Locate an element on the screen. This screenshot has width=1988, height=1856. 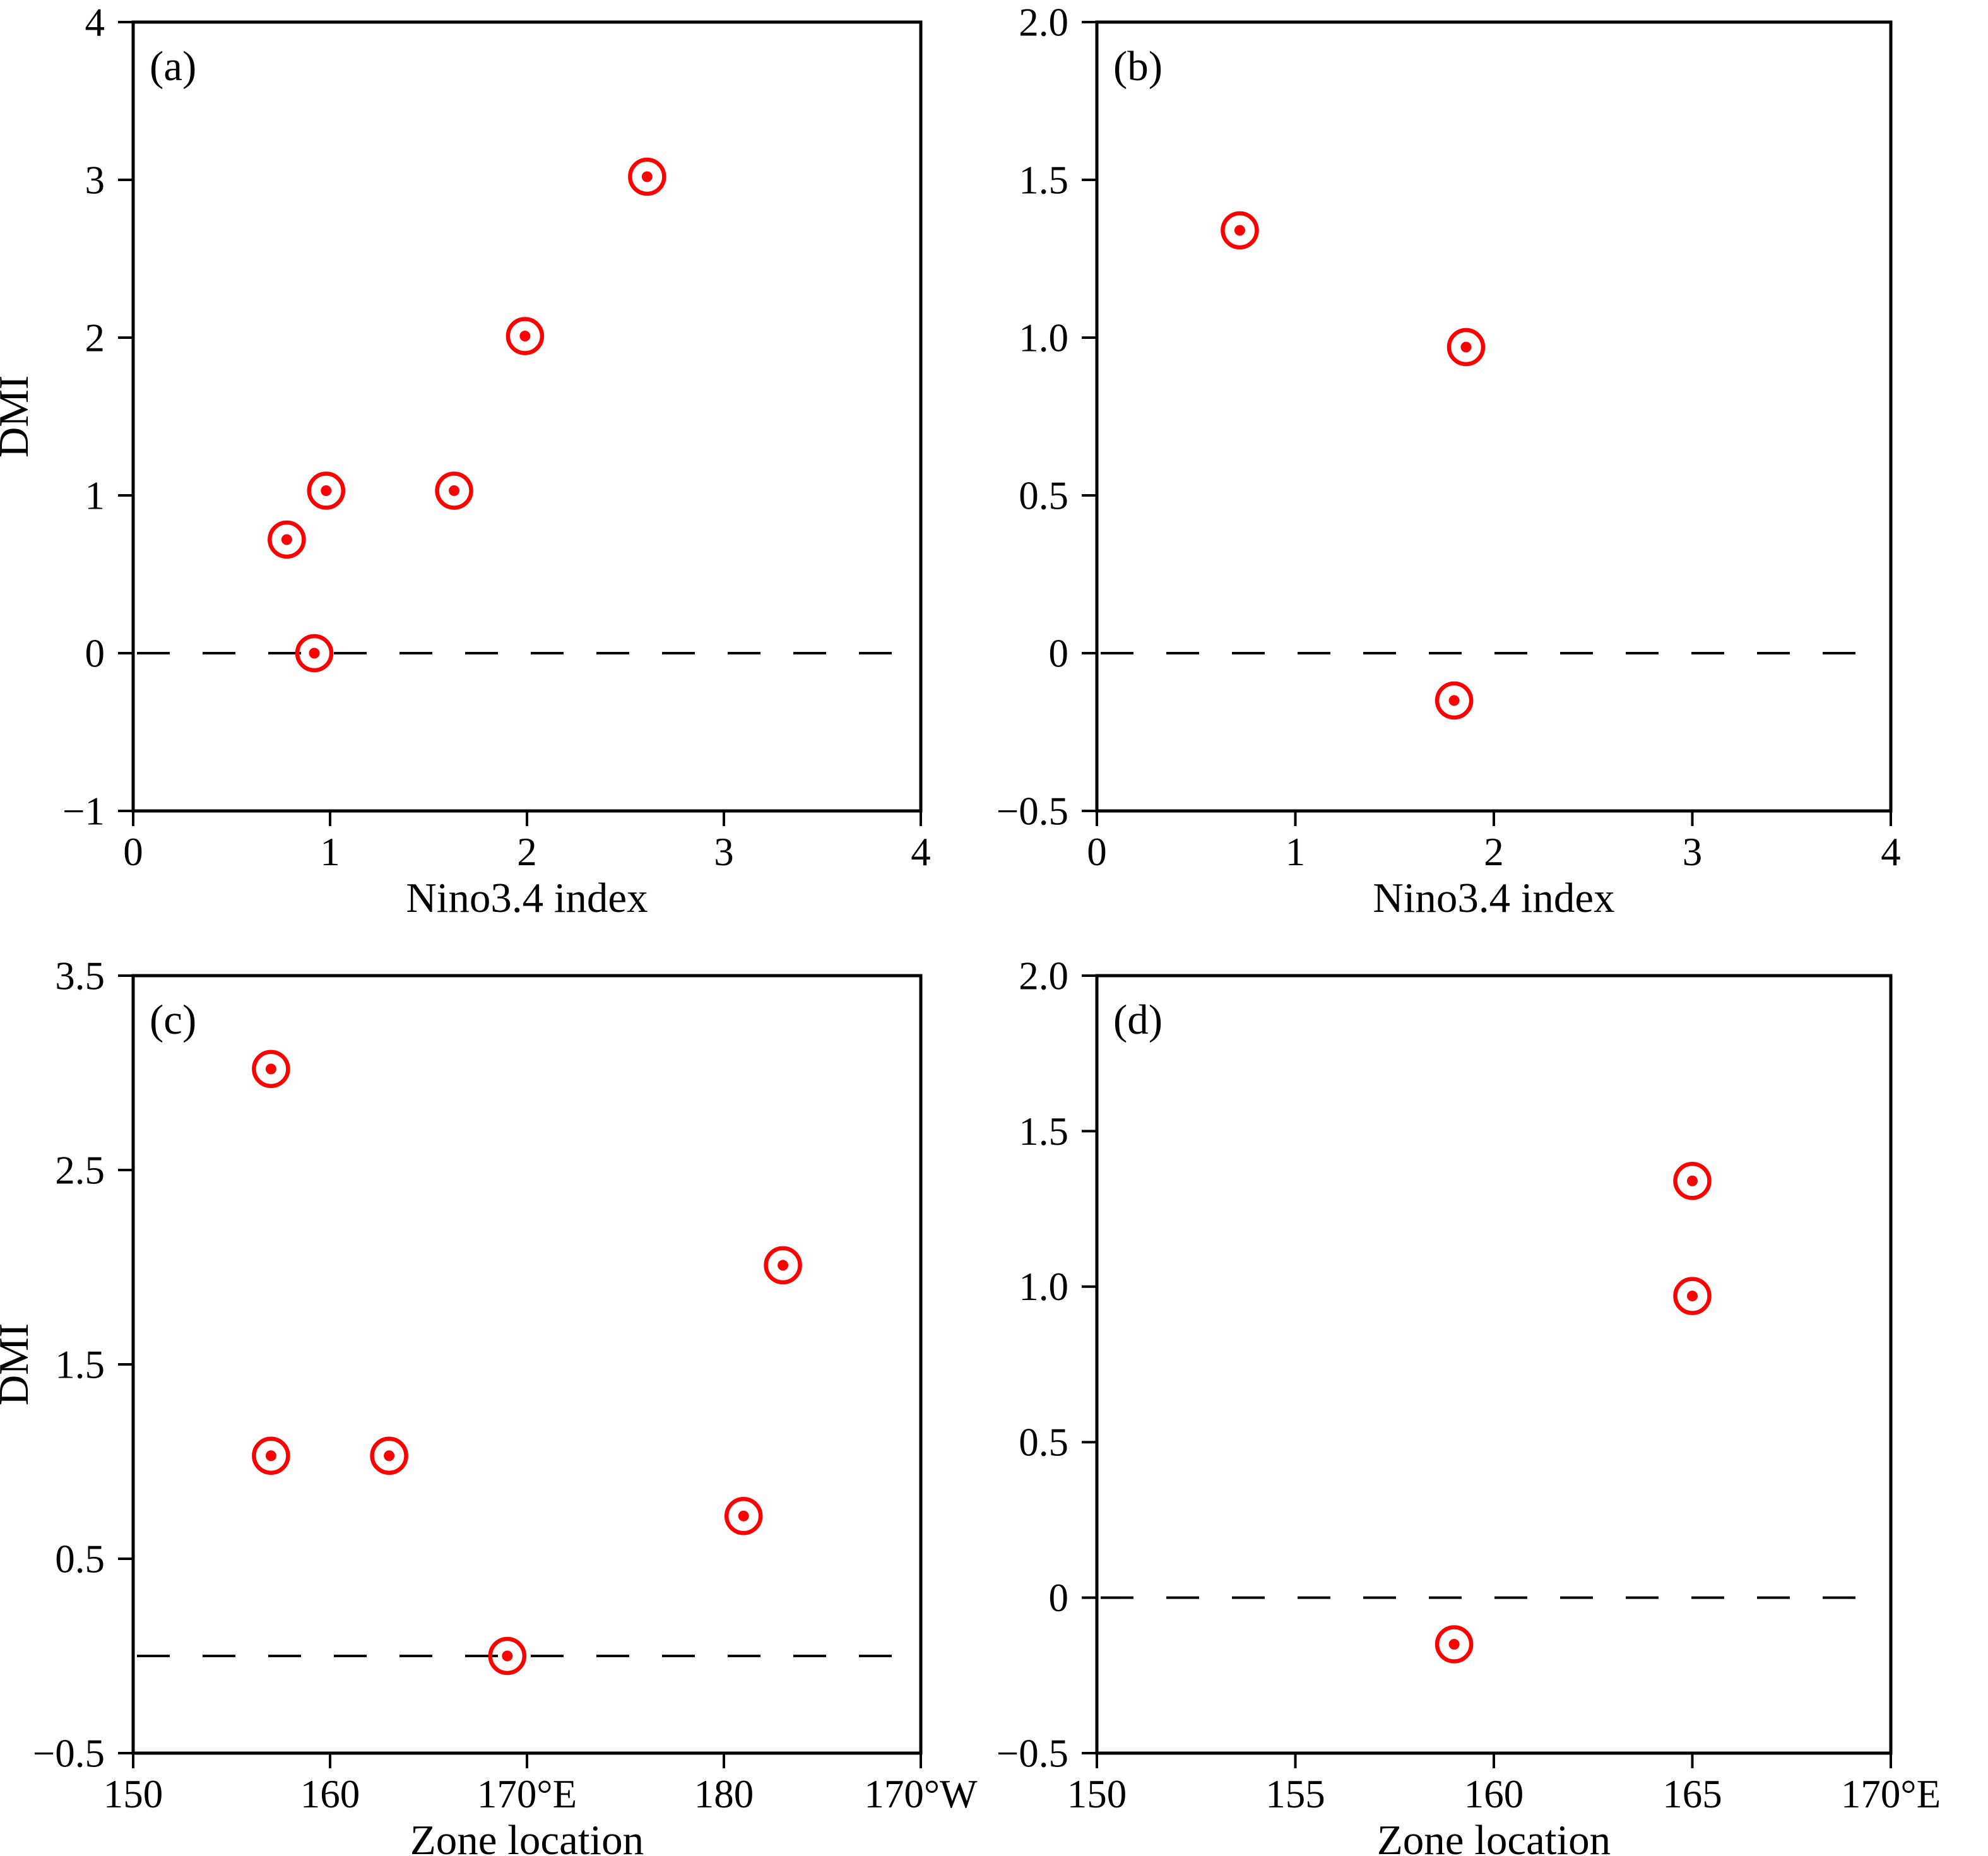
y-tick-label: 3 is located at coordinates (95, 180).